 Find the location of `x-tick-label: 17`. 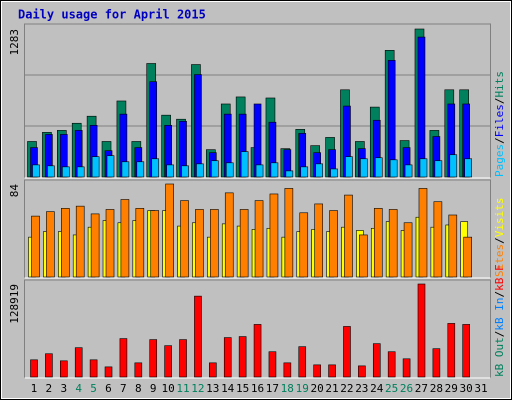

x-tick-label: 17 is located at coordinates (272, 388).